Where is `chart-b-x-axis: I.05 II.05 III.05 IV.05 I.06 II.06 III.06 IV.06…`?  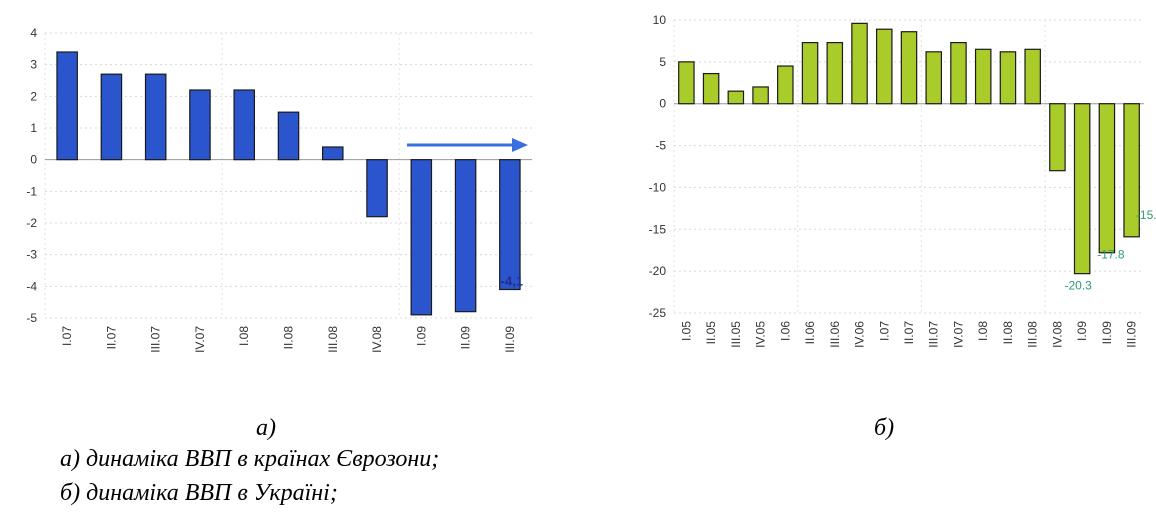 chart-b-x-axis: I.05 II.05 III.05 IV.05 I.06 II.06 III.06 IV.06… is located at coordinates (908, 334).